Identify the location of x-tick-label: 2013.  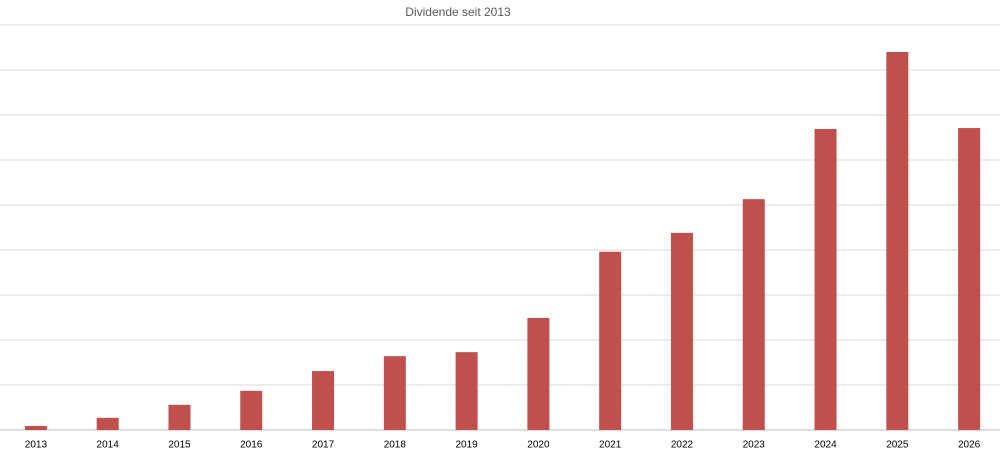
(36, 445).